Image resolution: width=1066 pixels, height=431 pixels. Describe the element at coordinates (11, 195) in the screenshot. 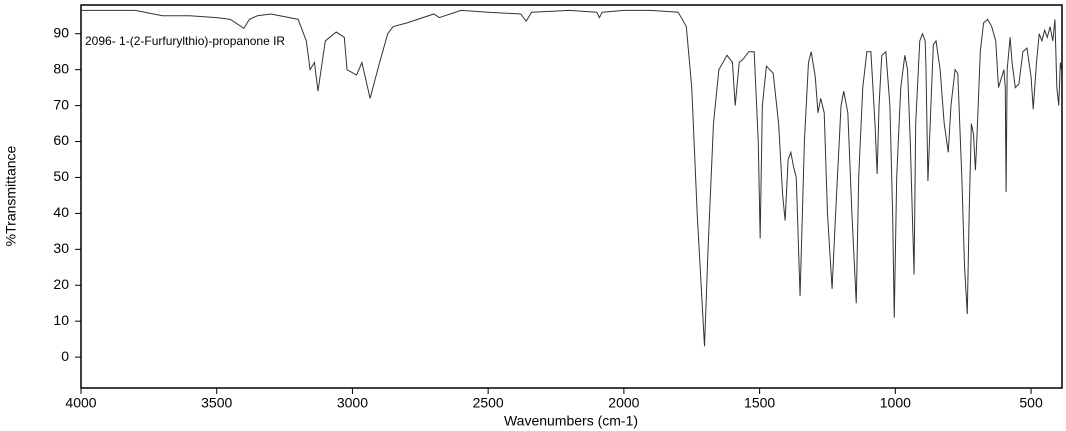

I see `y-axis-label: %Transmittance` at that location.